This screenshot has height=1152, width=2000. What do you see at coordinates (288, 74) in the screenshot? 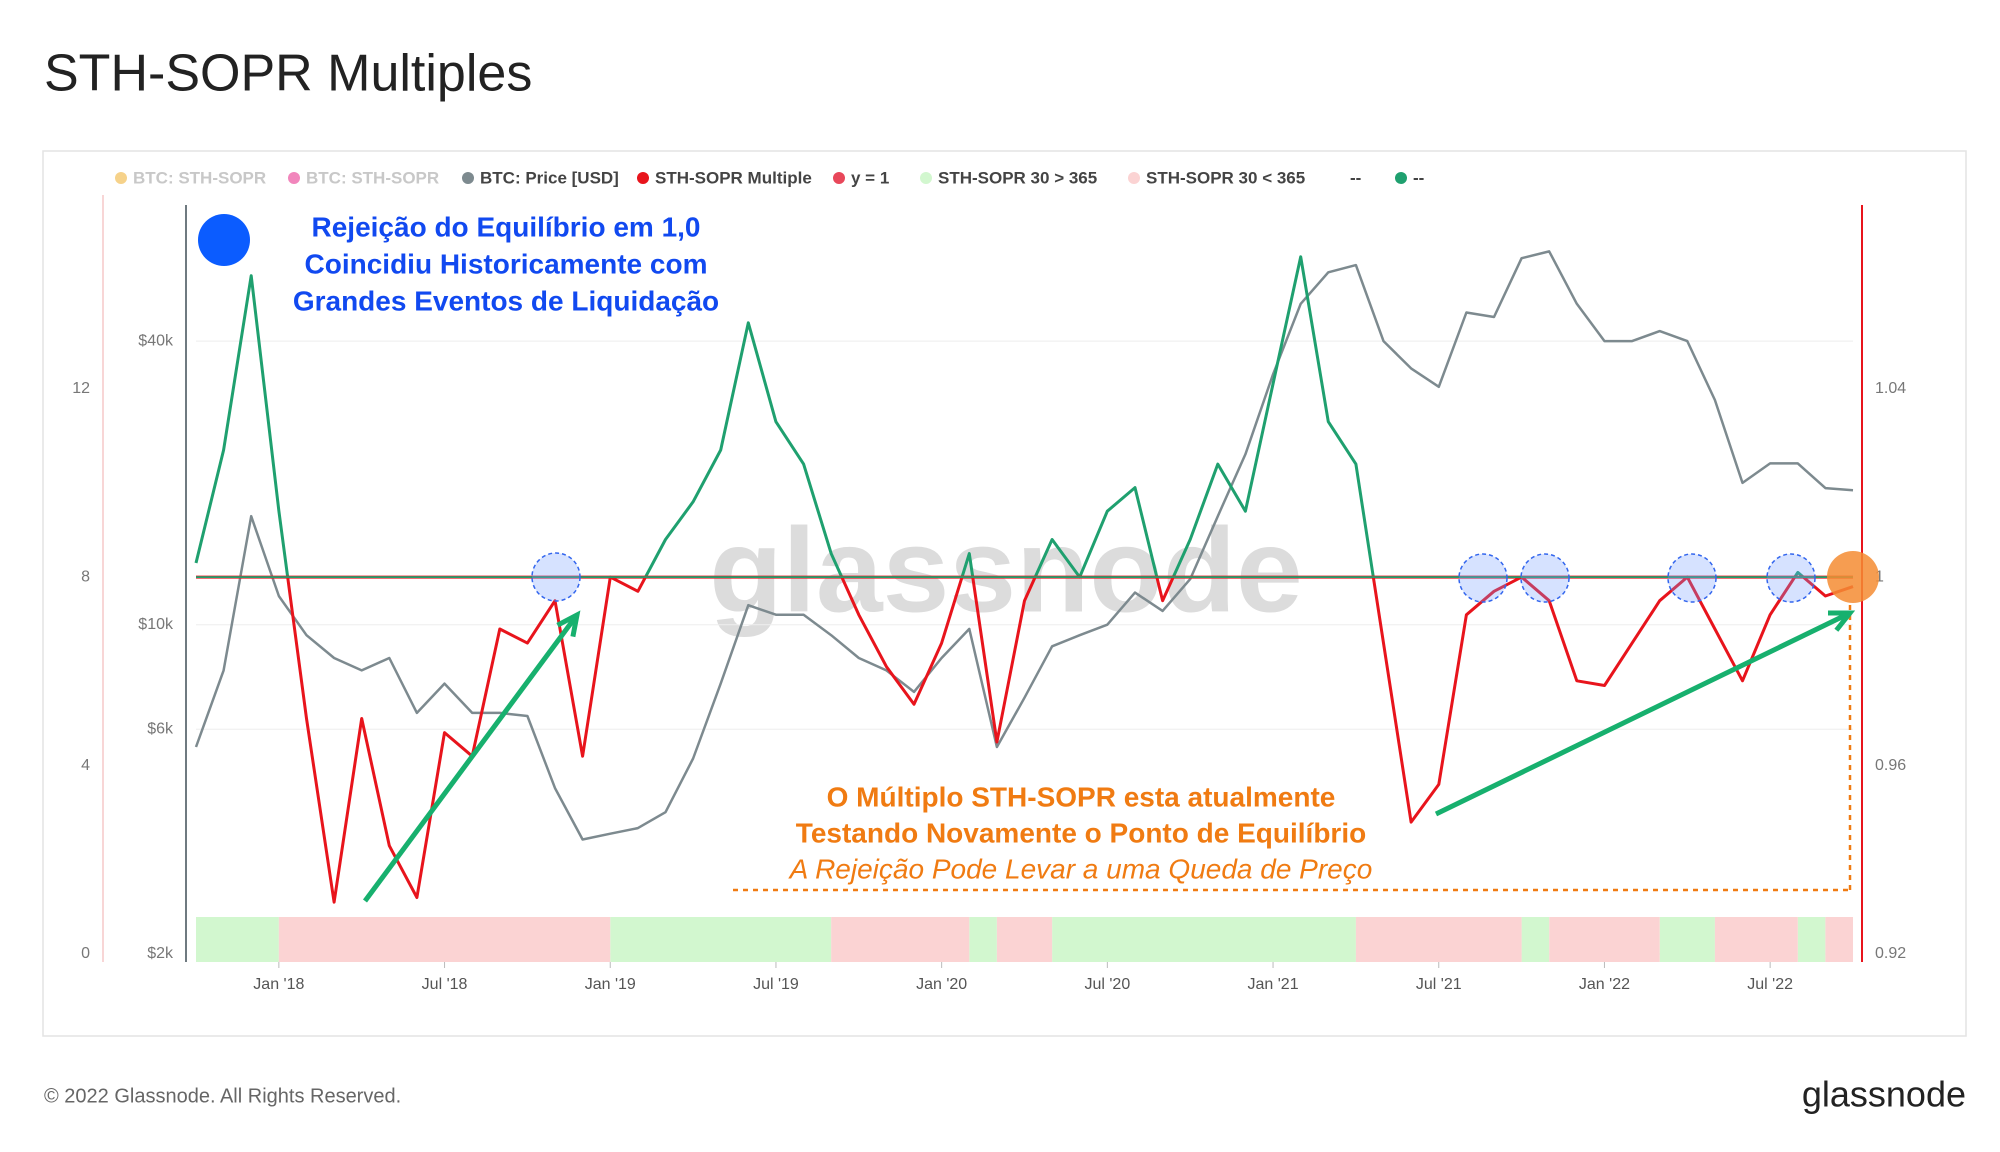
I see `title: STH-SOPR Multiples` at bounding box center [288, 74].